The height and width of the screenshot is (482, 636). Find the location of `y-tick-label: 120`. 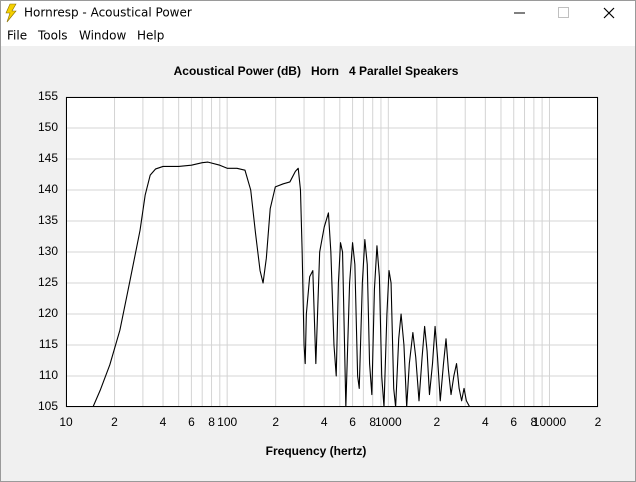

y-tick-label: 120 is located at coordinates (48, 313).